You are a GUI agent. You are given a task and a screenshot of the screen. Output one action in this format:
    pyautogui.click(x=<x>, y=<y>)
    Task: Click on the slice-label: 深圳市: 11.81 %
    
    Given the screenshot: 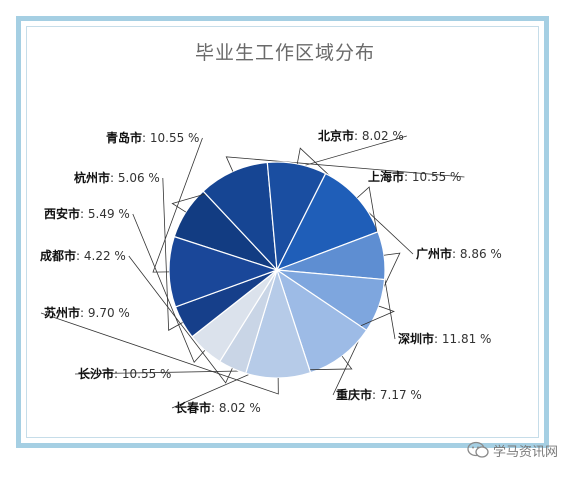 What is the action you would take?
    pyautogui.click(x=444, y=338)
    